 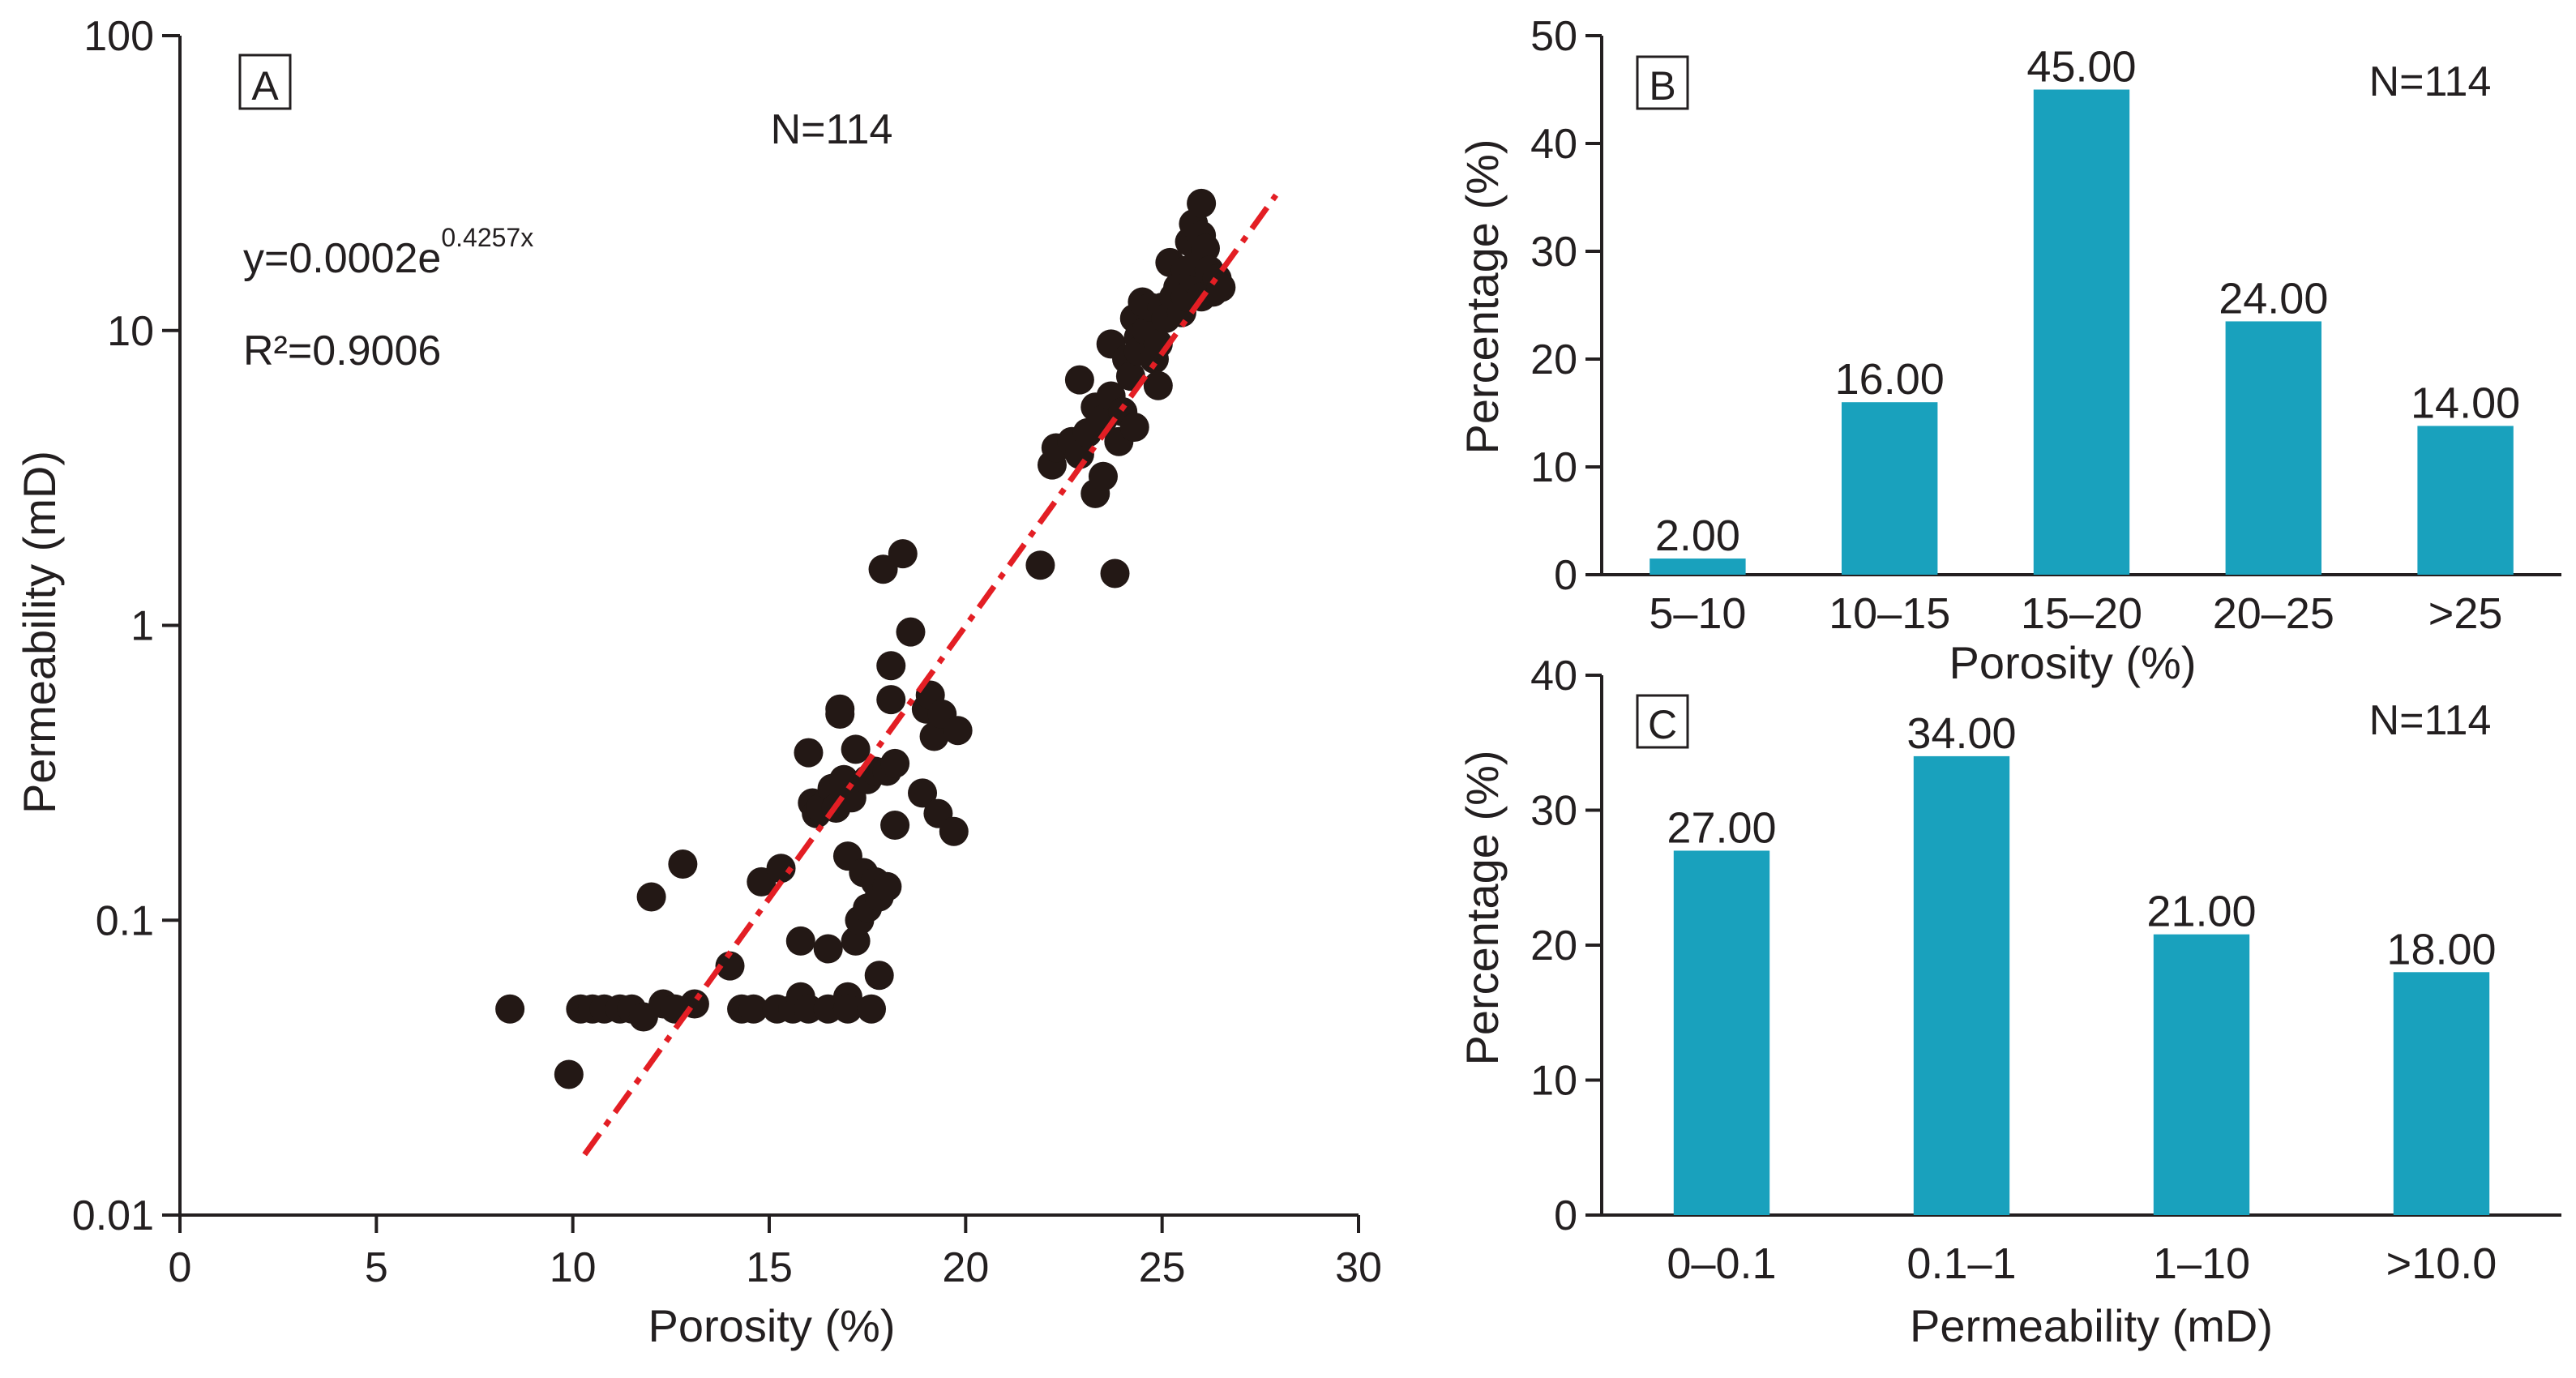 I want to click on panel-b-y-tick-label: 10, so click(x=1553, y=467).